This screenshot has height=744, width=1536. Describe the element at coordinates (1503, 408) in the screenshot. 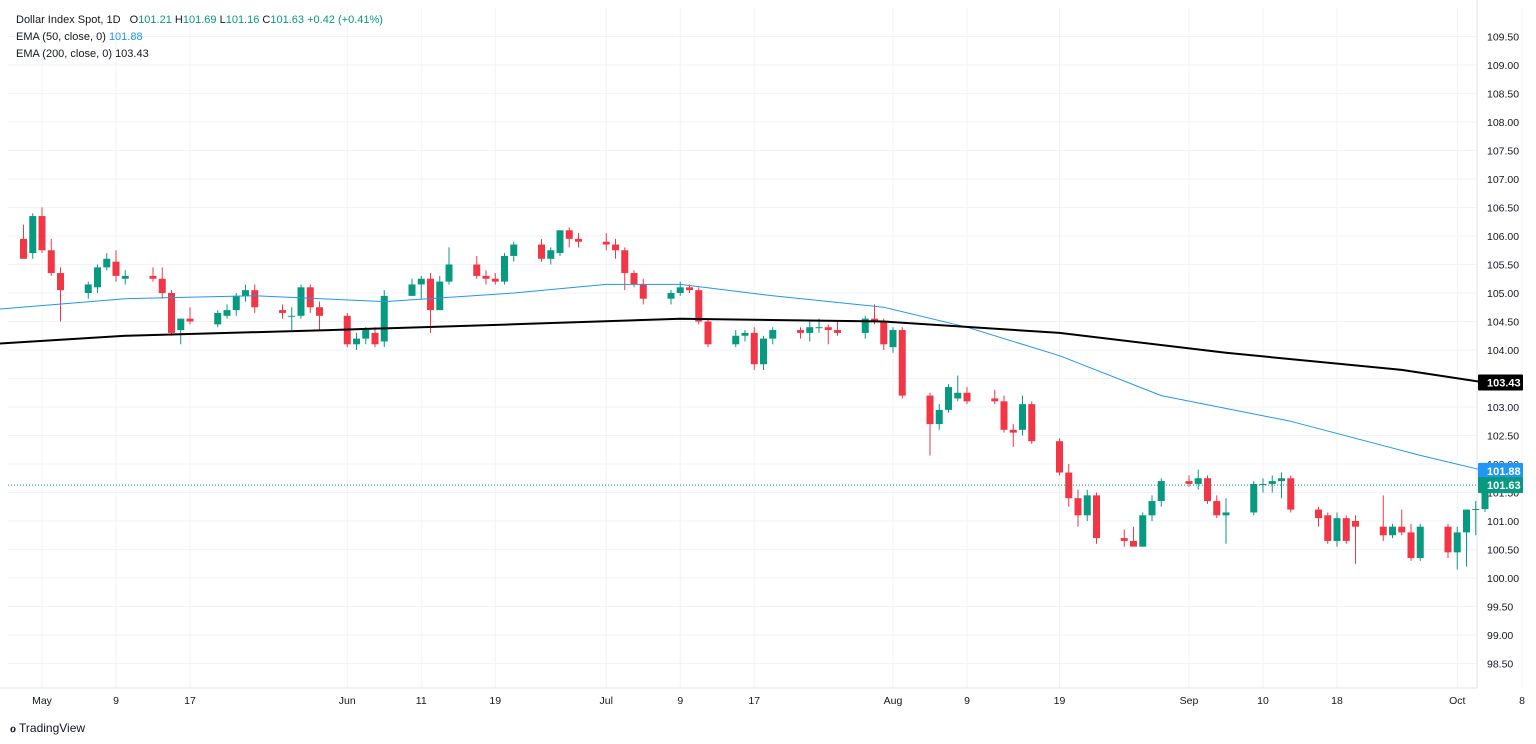

I see `price-axis-tick-label: 103.00` at that location.